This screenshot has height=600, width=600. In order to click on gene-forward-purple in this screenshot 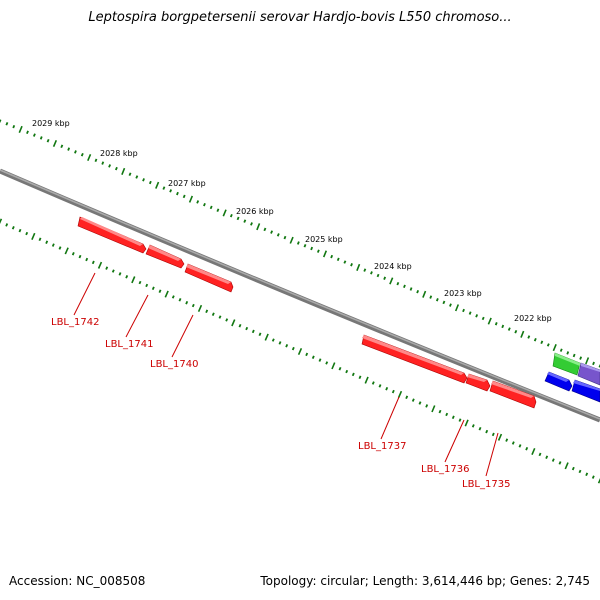, I will do `click(588, 374)`.